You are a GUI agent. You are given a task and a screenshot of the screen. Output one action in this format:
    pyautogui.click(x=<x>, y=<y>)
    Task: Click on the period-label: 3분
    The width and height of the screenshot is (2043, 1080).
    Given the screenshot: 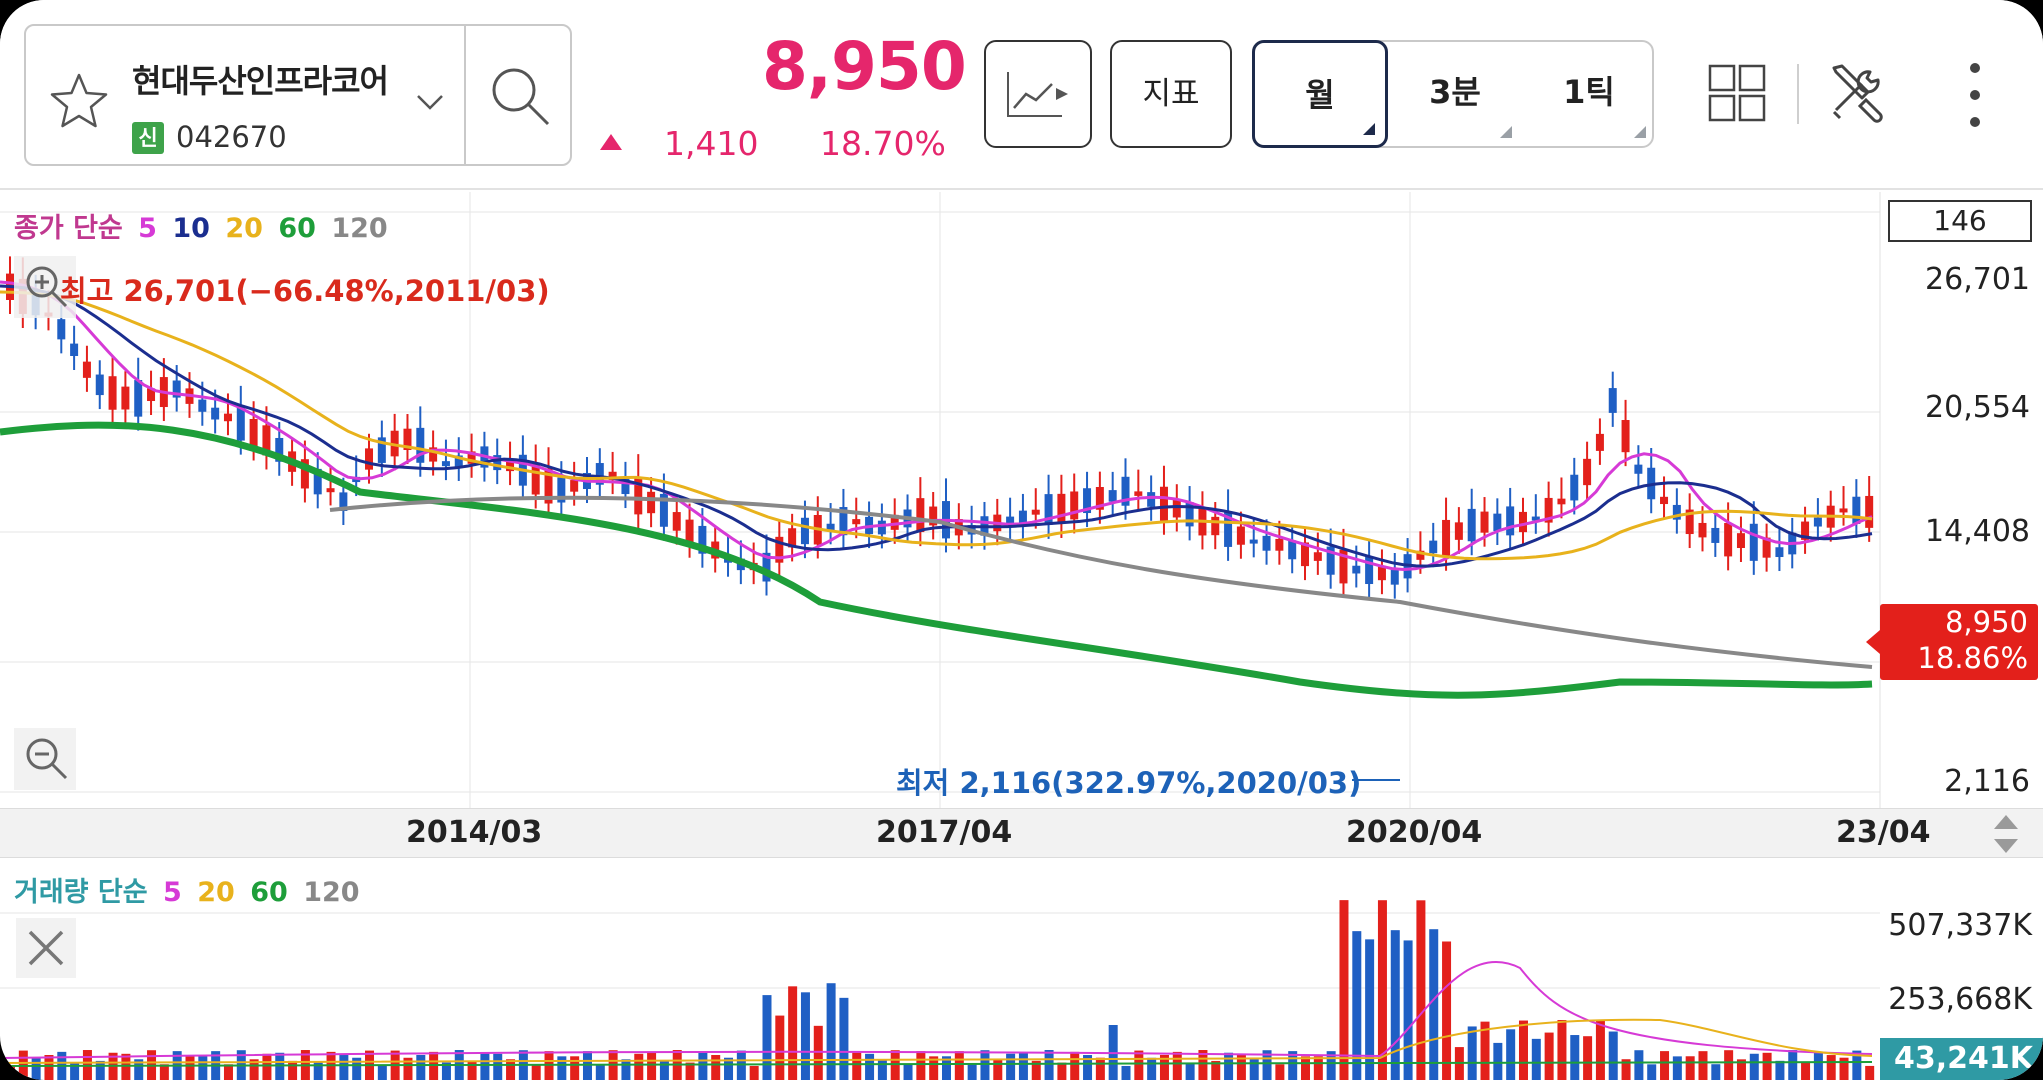 What is the action you would take?
    pyautogui.click(x=1455, y=92)
    